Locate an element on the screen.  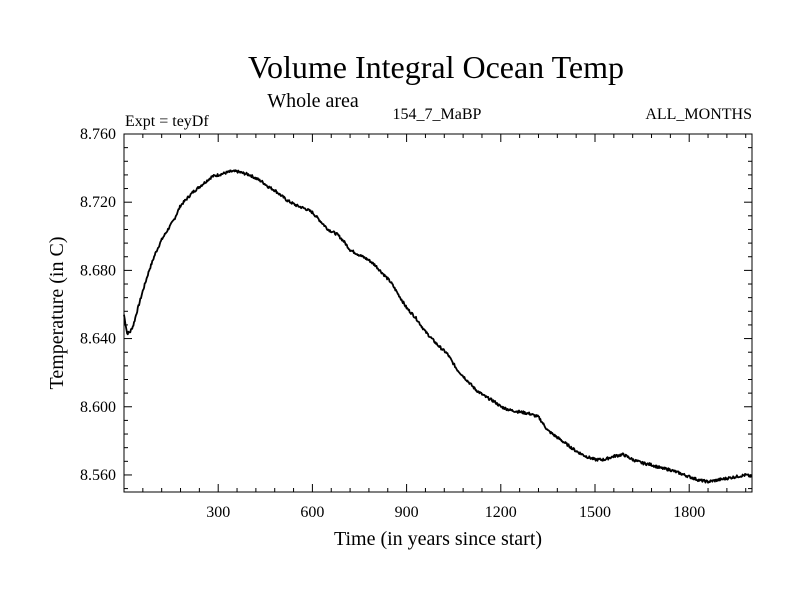
y-tick-label: 8.640 is located at coordinates (98, 339).